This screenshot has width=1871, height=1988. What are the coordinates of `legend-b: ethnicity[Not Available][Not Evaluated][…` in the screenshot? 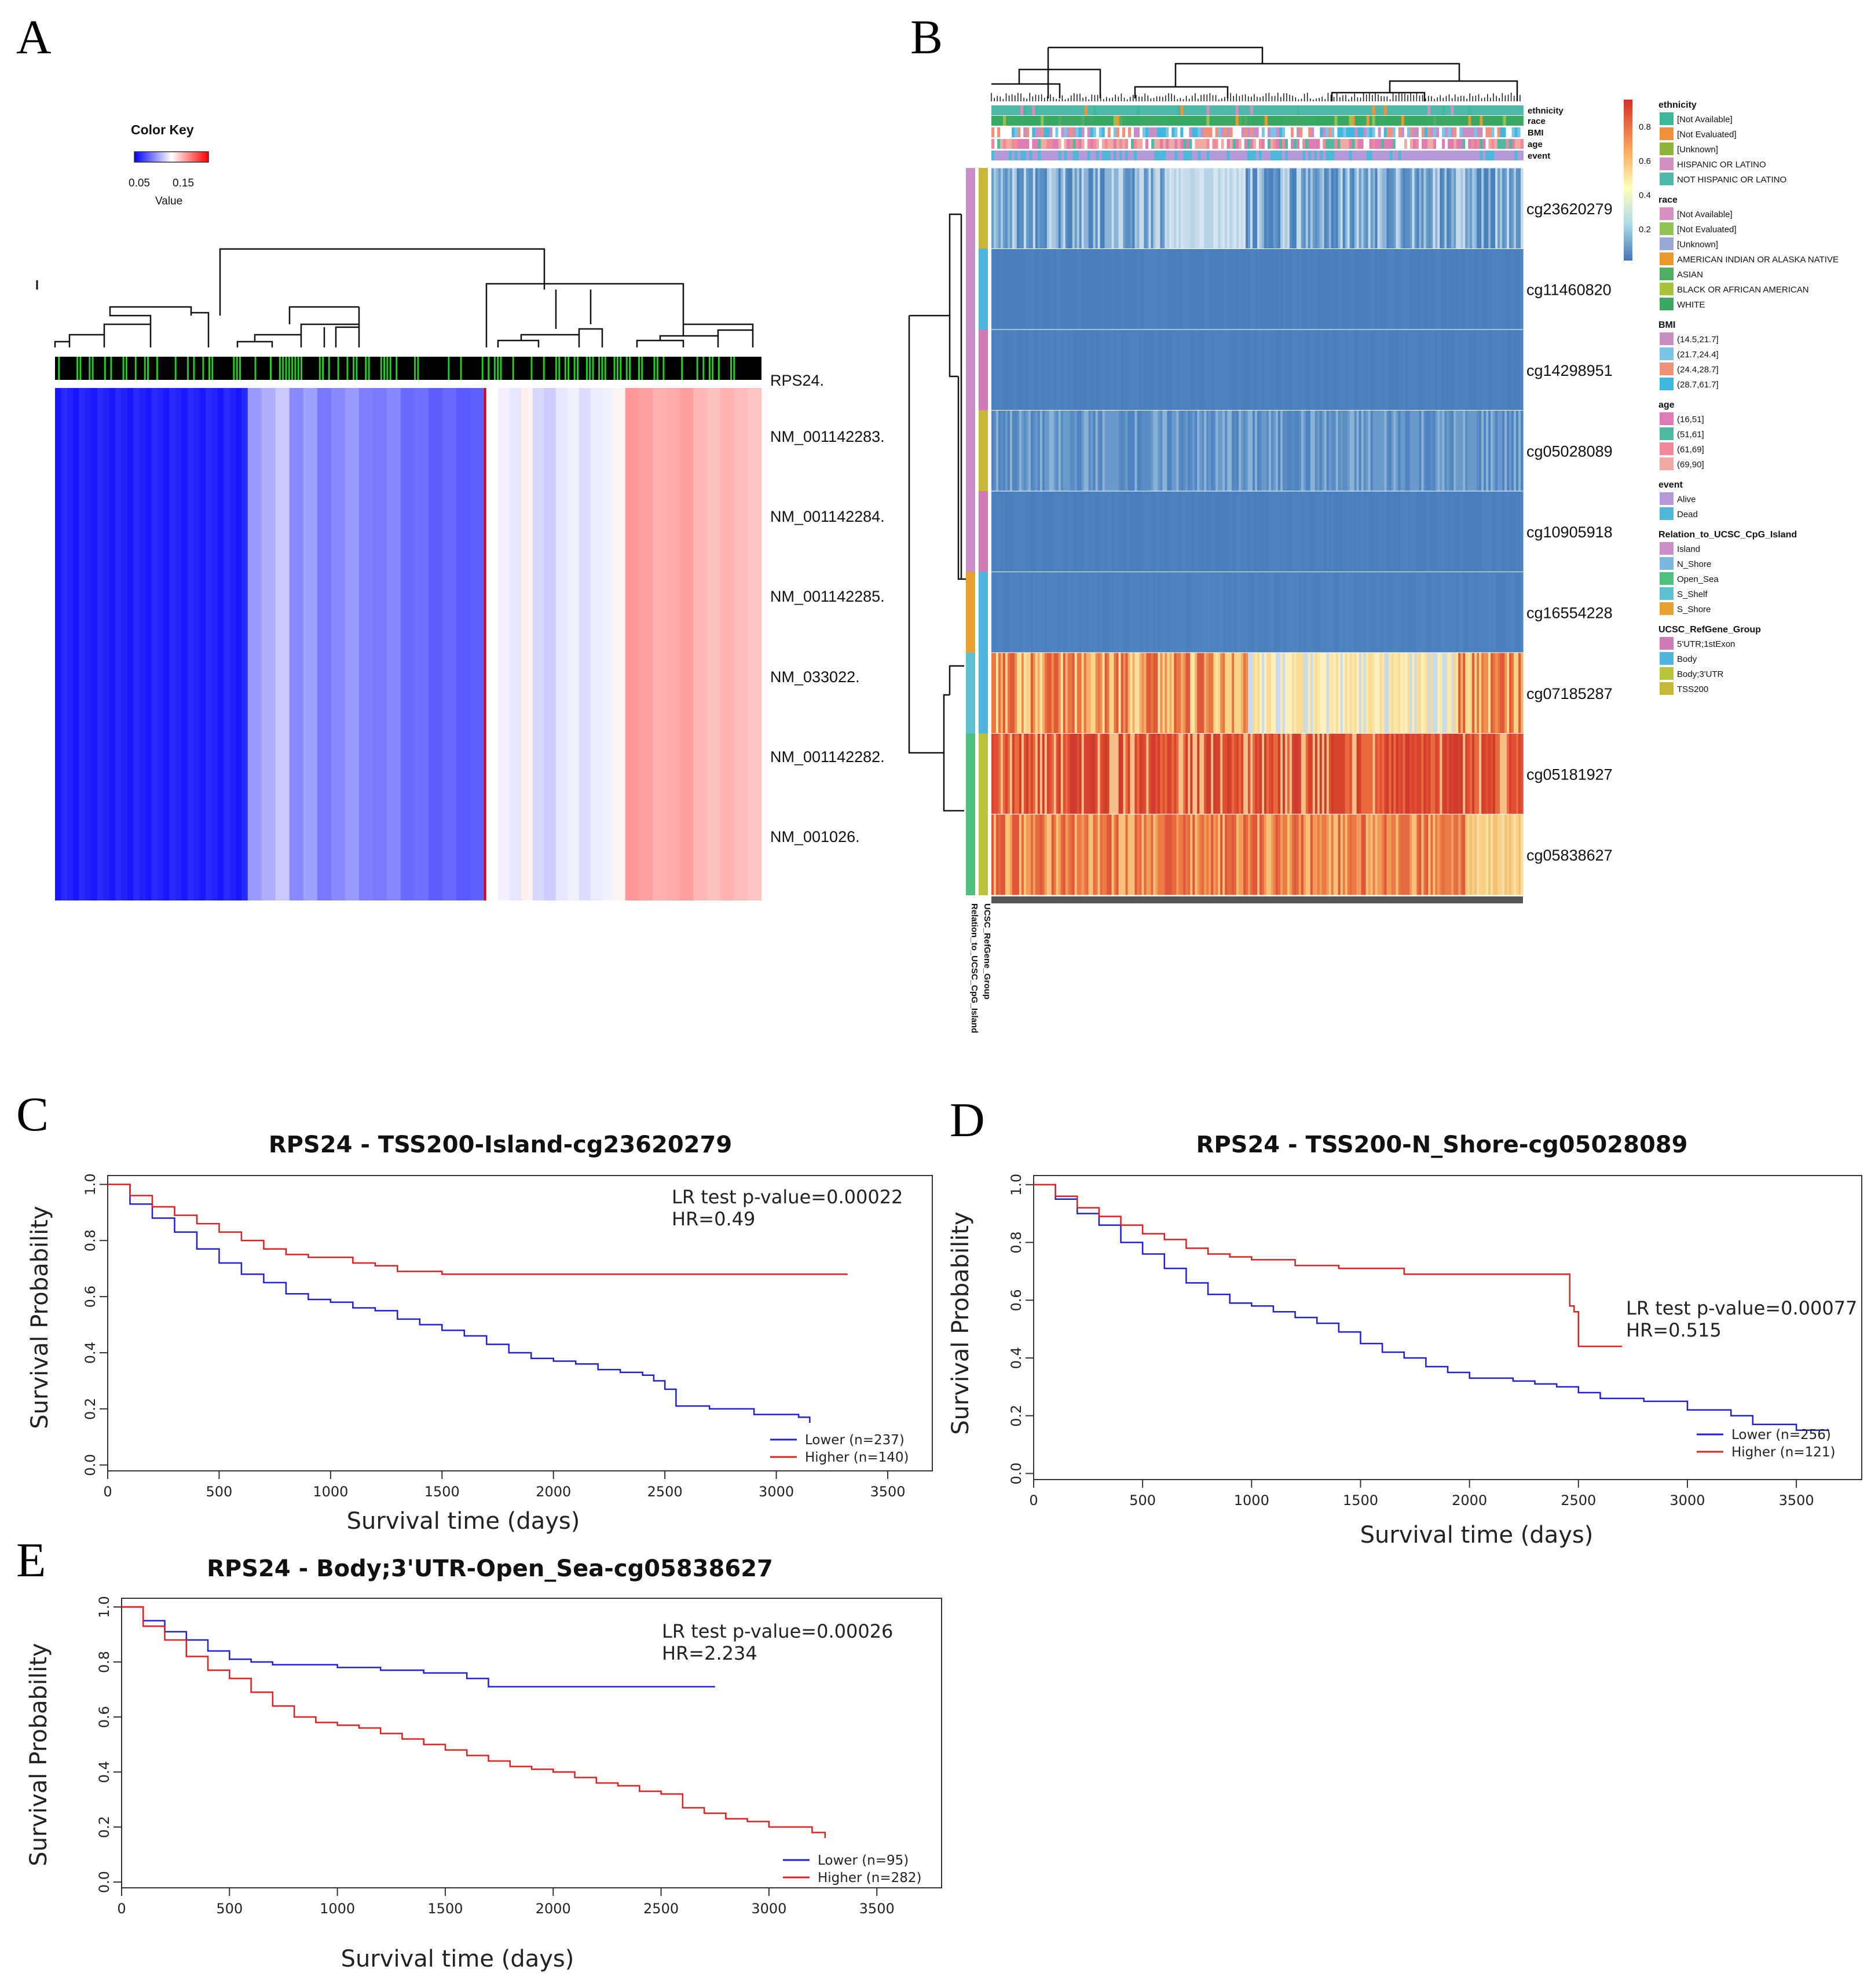 It's located at (1748, 398).